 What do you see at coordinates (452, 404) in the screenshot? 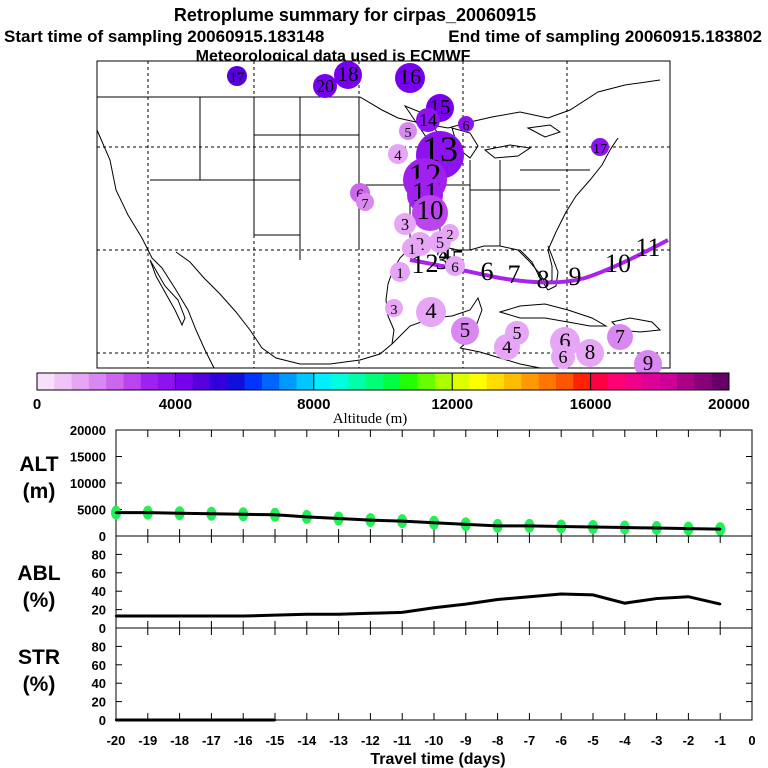
I see `colorbar-tick-label: 12000` at bounding box center [452, 404].